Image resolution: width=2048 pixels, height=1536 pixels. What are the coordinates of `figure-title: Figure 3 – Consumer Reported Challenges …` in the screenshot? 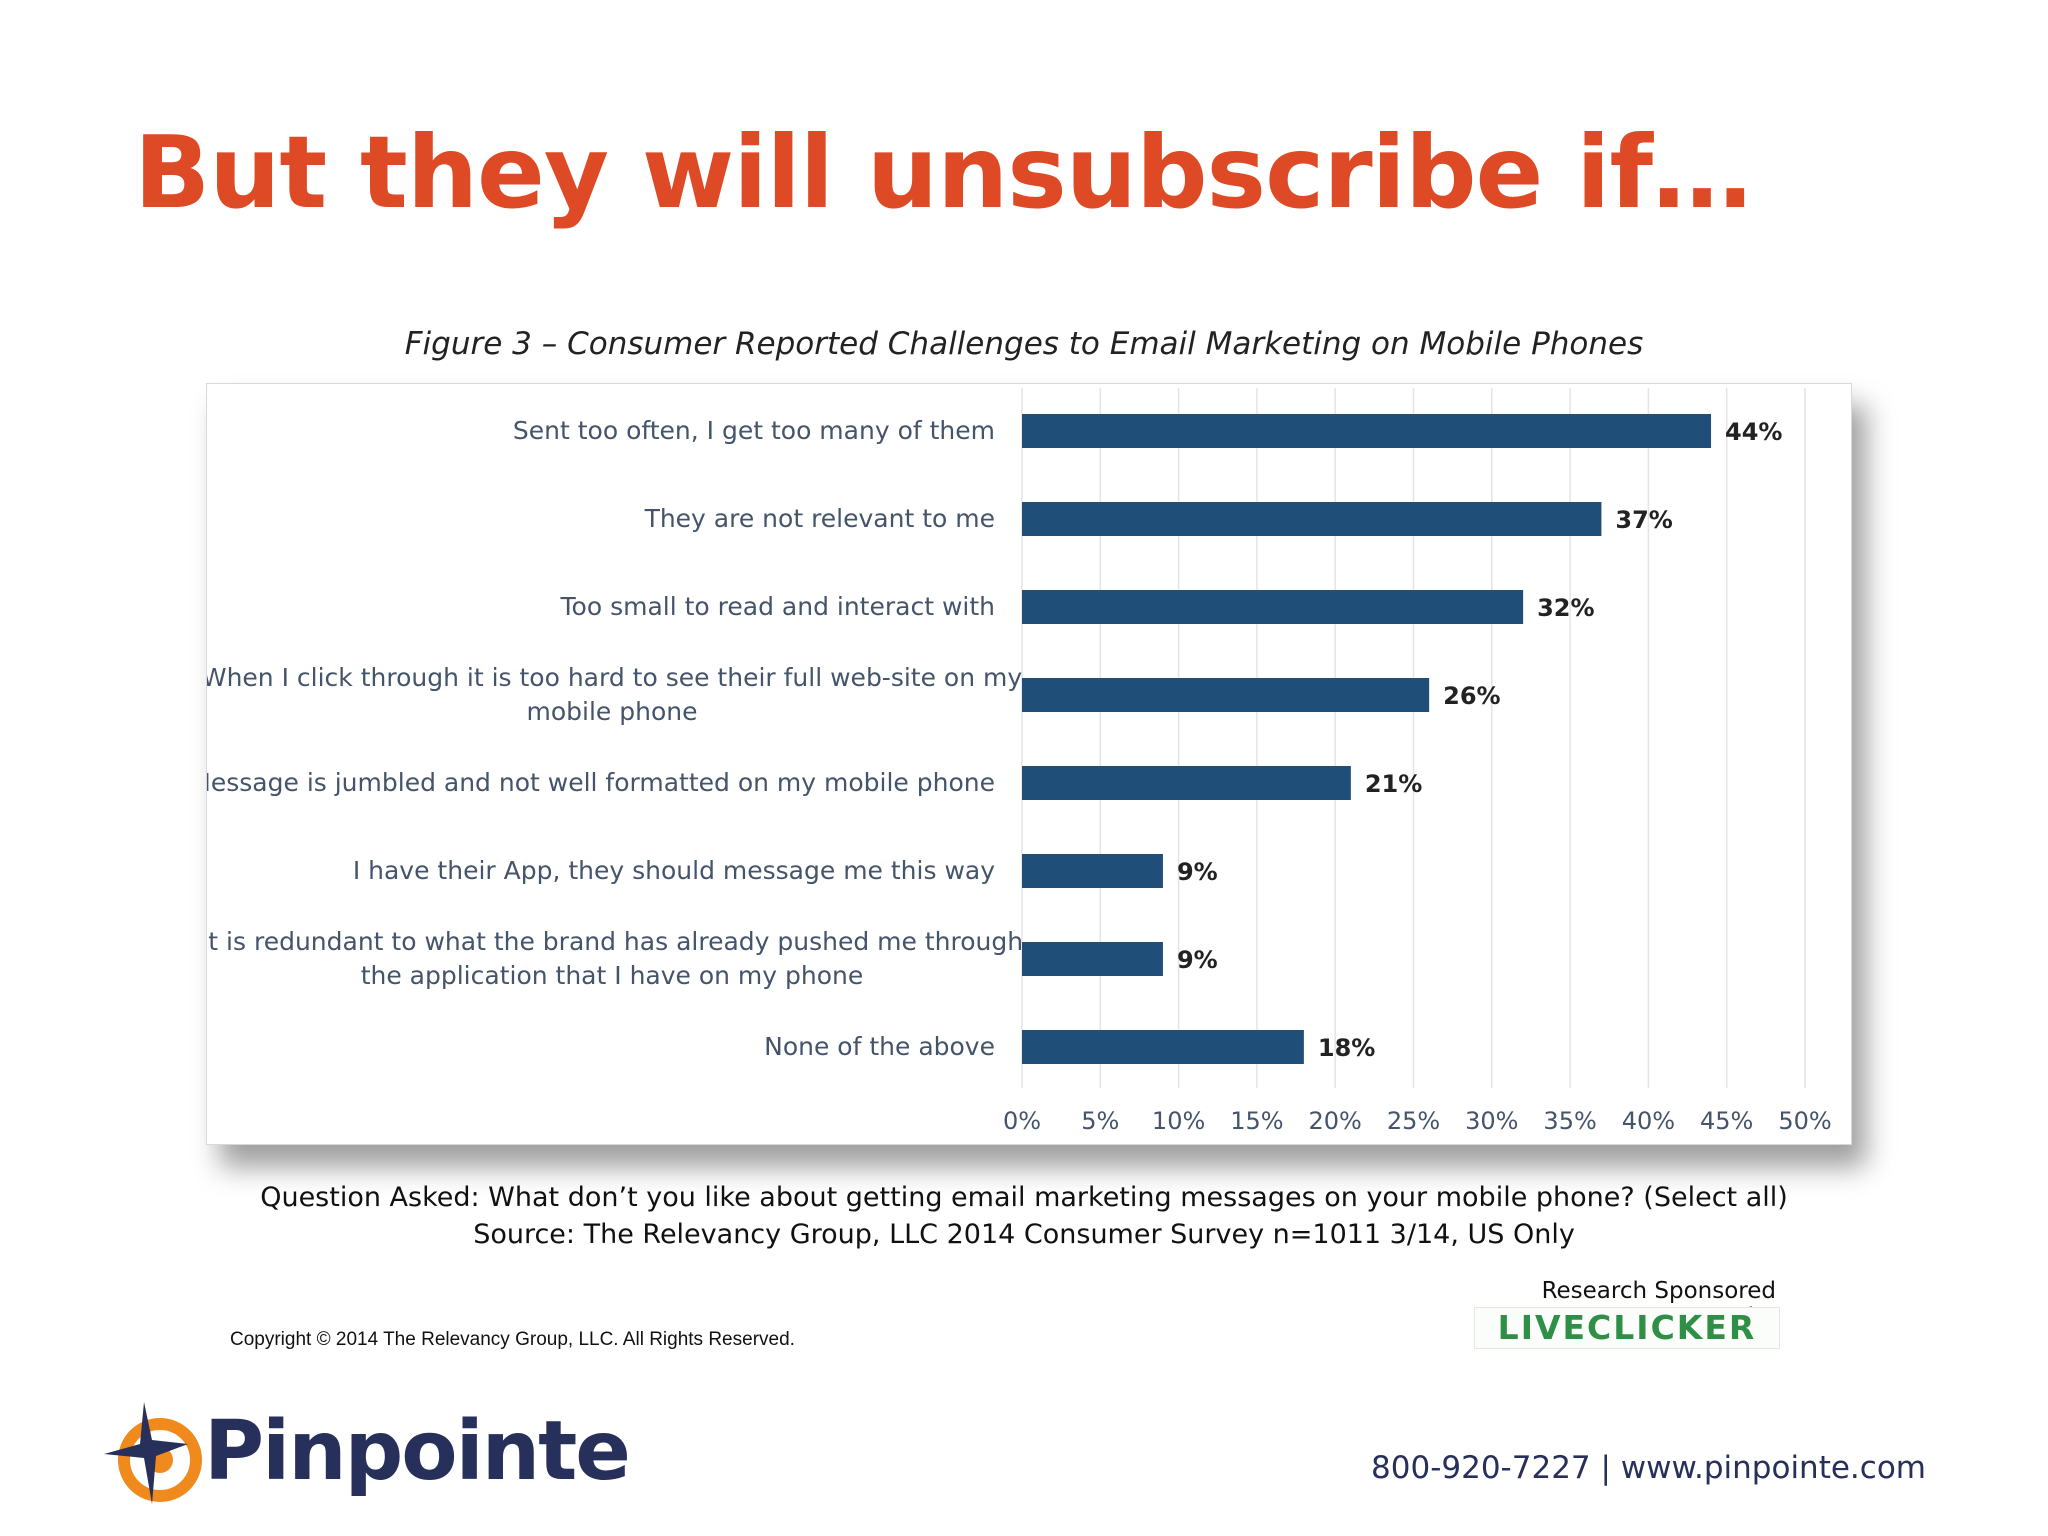 It's located at (1024, 344).